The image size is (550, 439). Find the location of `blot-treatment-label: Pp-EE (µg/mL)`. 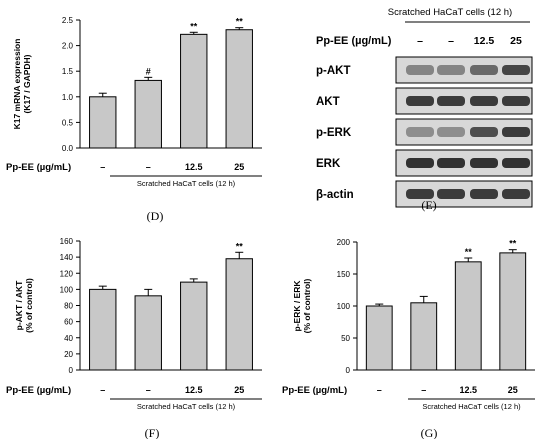

blot-treatment-label: Pp-EE (µg/mL) is located at coordinates (354, 41).